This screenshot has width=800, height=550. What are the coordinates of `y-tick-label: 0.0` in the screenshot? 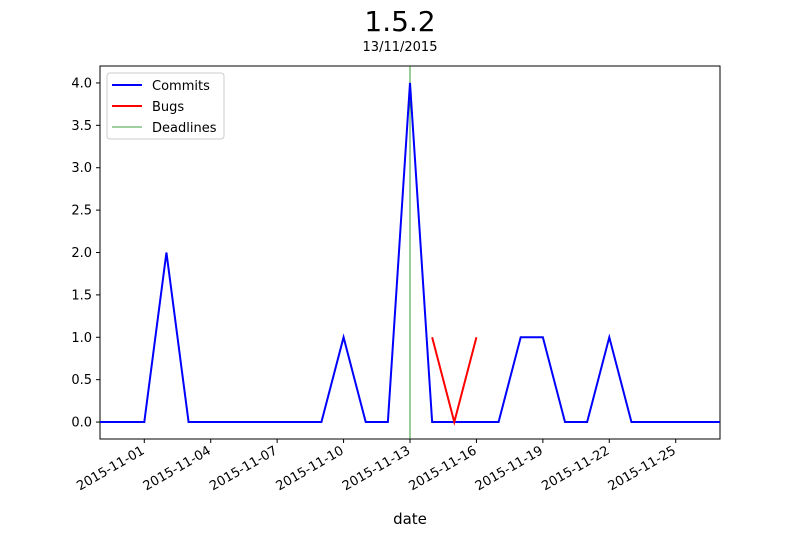 It's located at (81, 423).